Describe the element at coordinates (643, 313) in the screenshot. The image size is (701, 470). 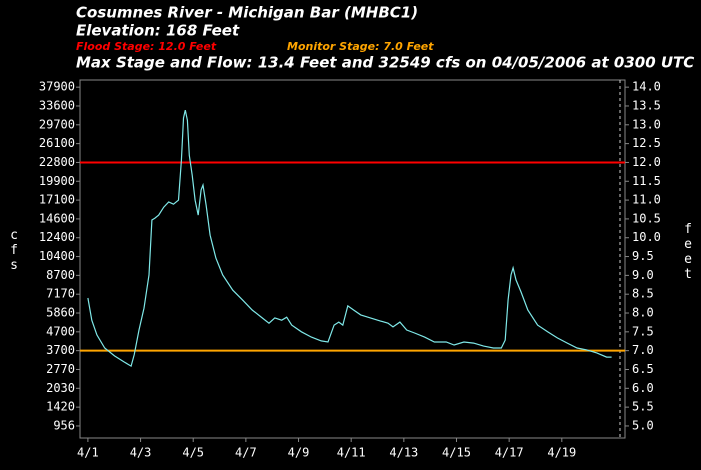
I see `y-tick-label: 8.0` at that location.